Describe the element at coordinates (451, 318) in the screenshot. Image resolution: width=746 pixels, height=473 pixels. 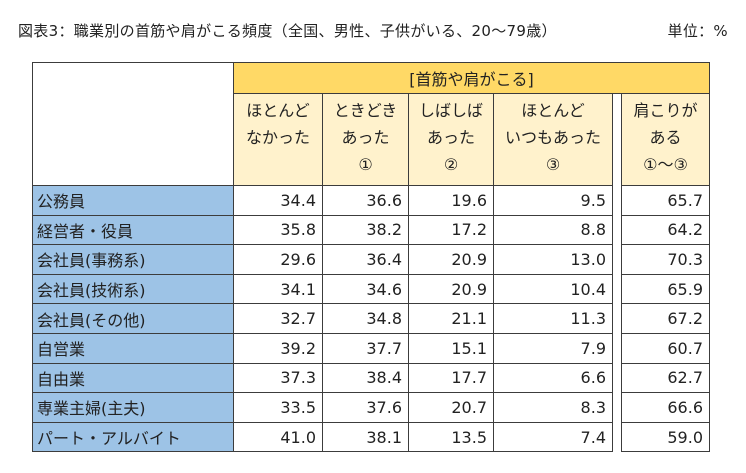
I see `cell-value: 21.1` at that location.